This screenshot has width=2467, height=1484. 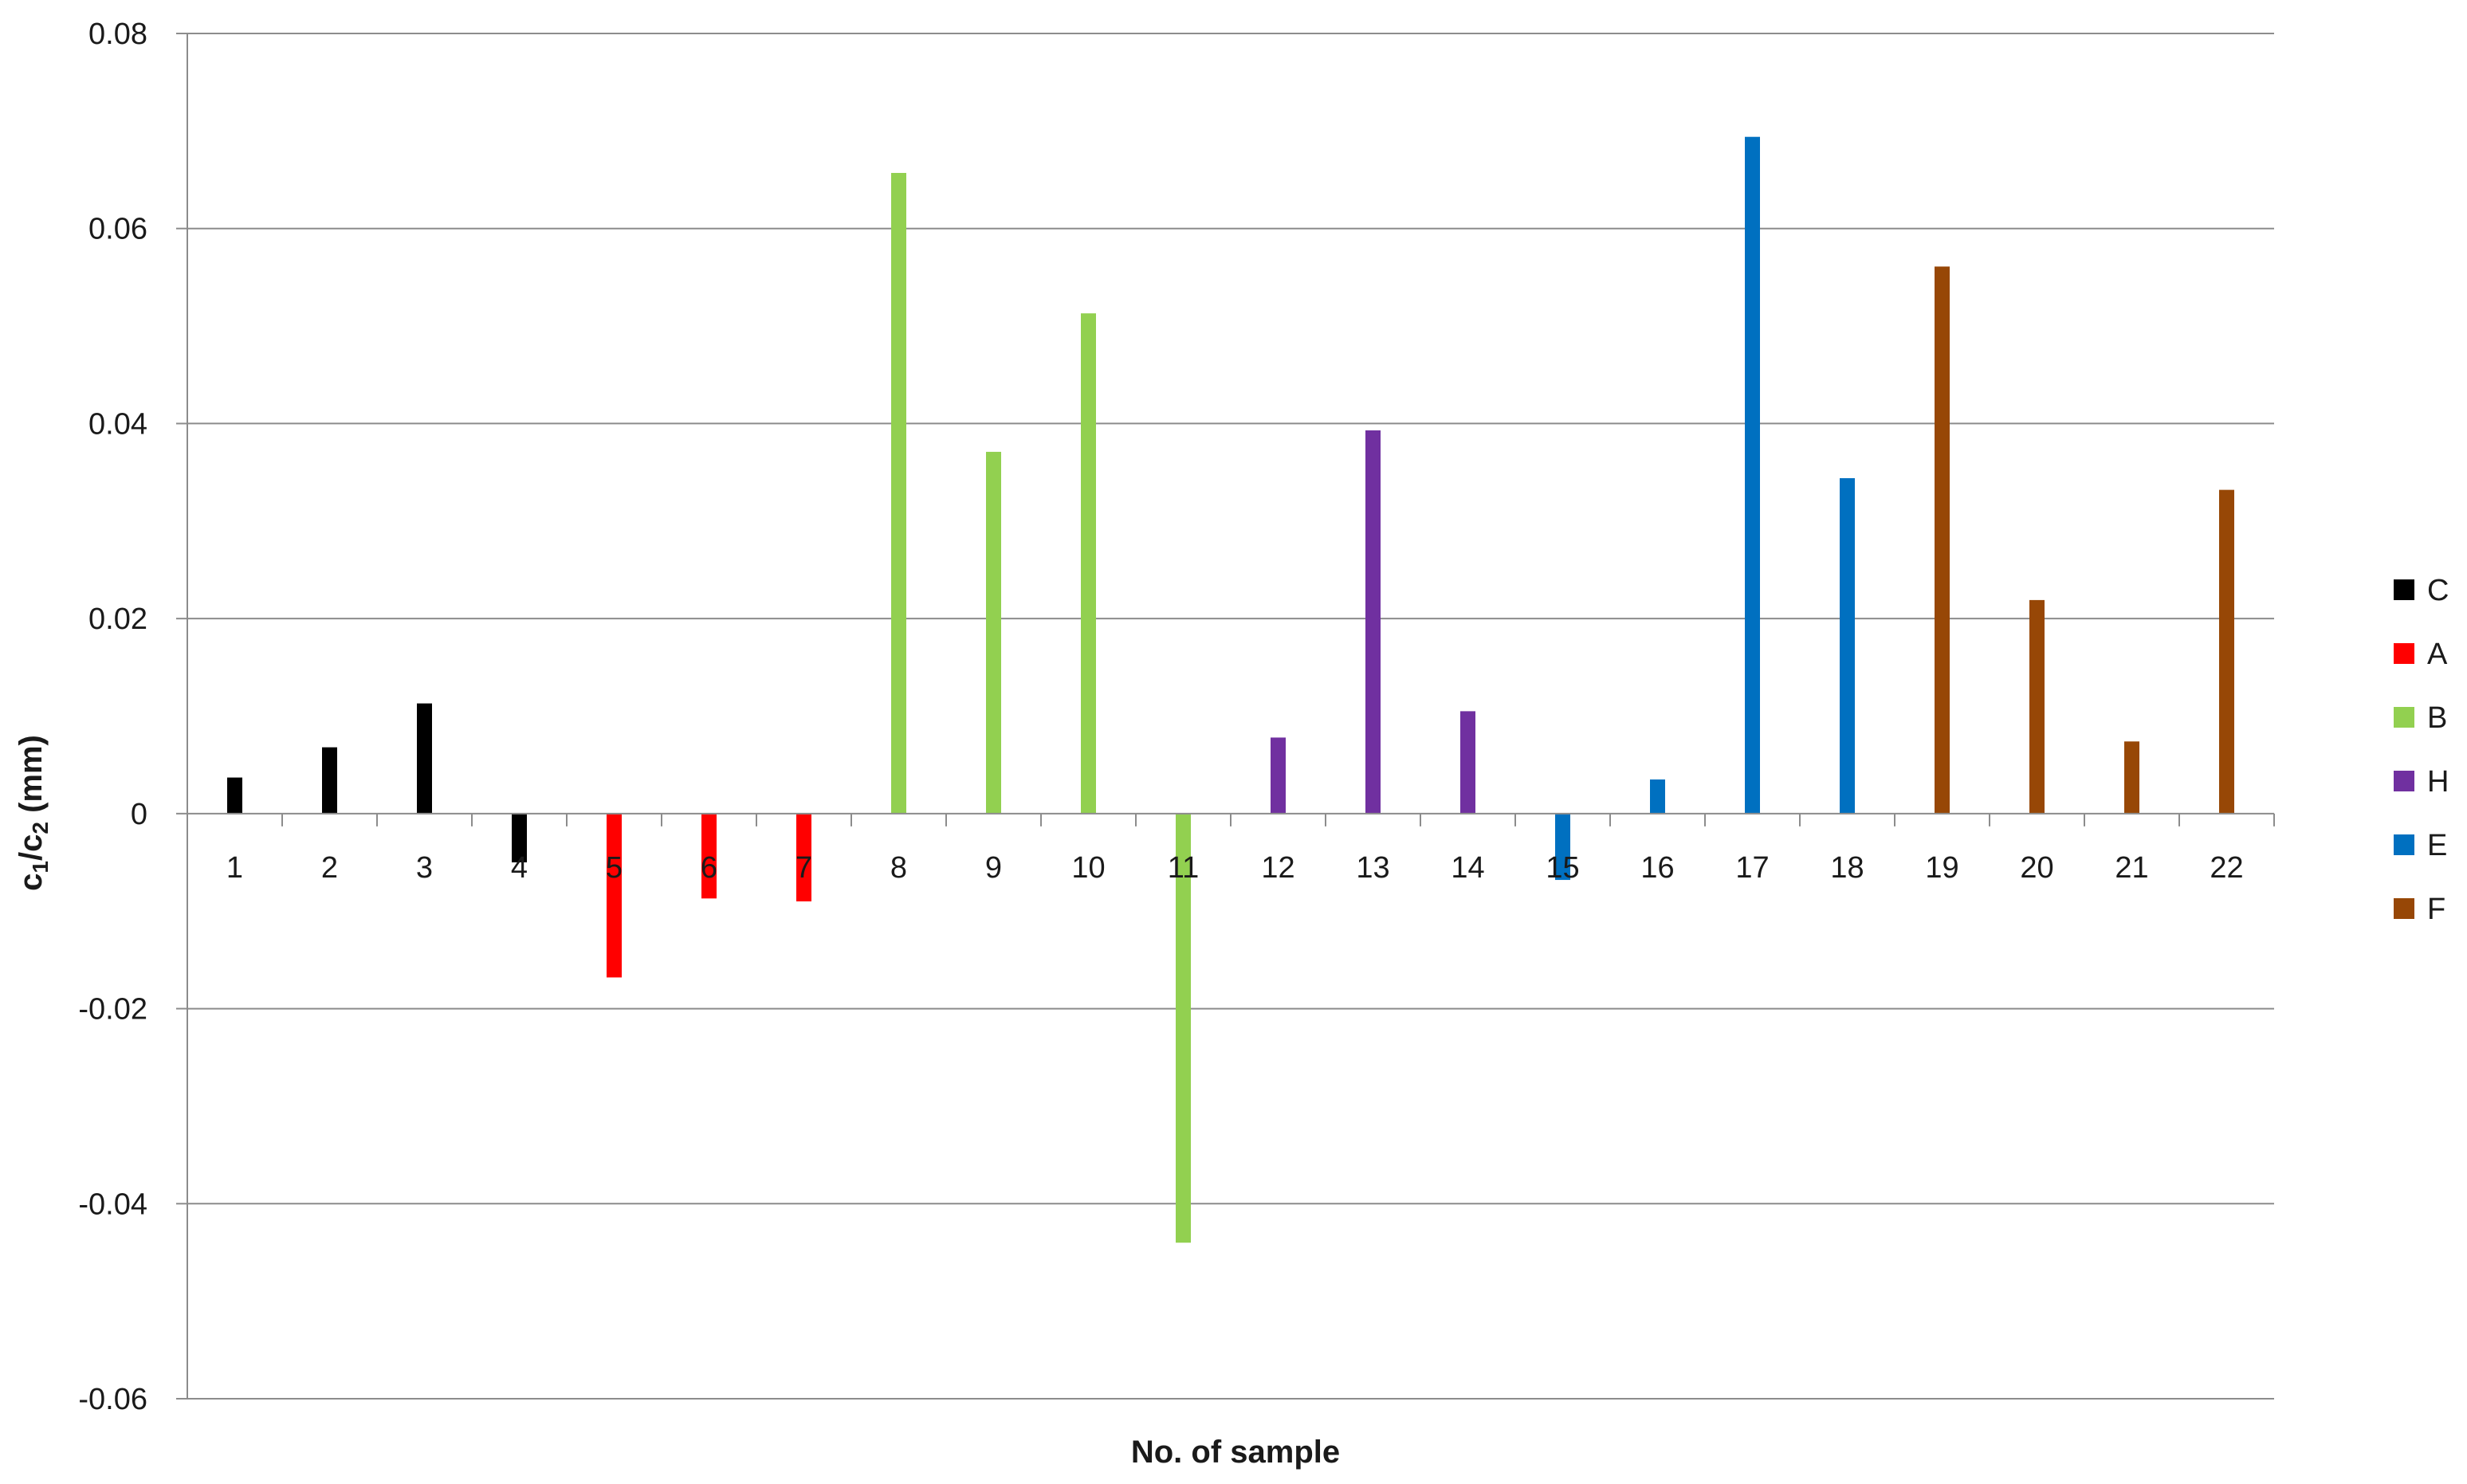 I want to click on y-axis-ticks: -0.06 -0.04 -0.02 0 0.02 0.04 0.06 0.08, so click(x=132, y=717).